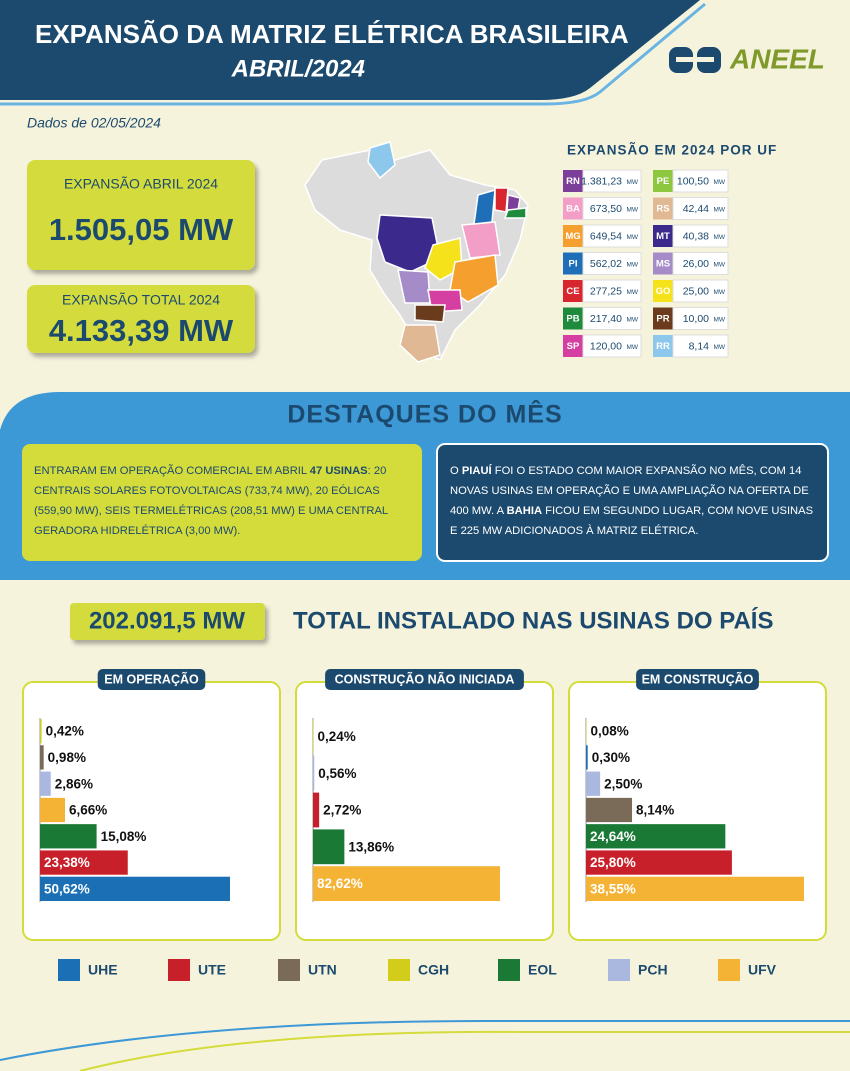 The image size is (850, 1071). I want to click on uf-value: 217,40, so click(606, 319).